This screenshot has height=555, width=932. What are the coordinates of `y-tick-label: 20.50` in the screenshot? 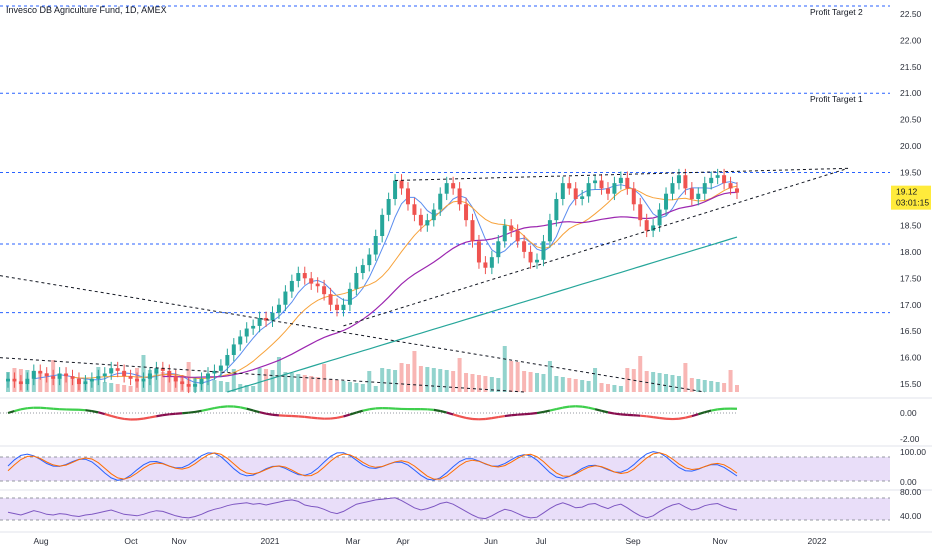 It's located at (911, 120).